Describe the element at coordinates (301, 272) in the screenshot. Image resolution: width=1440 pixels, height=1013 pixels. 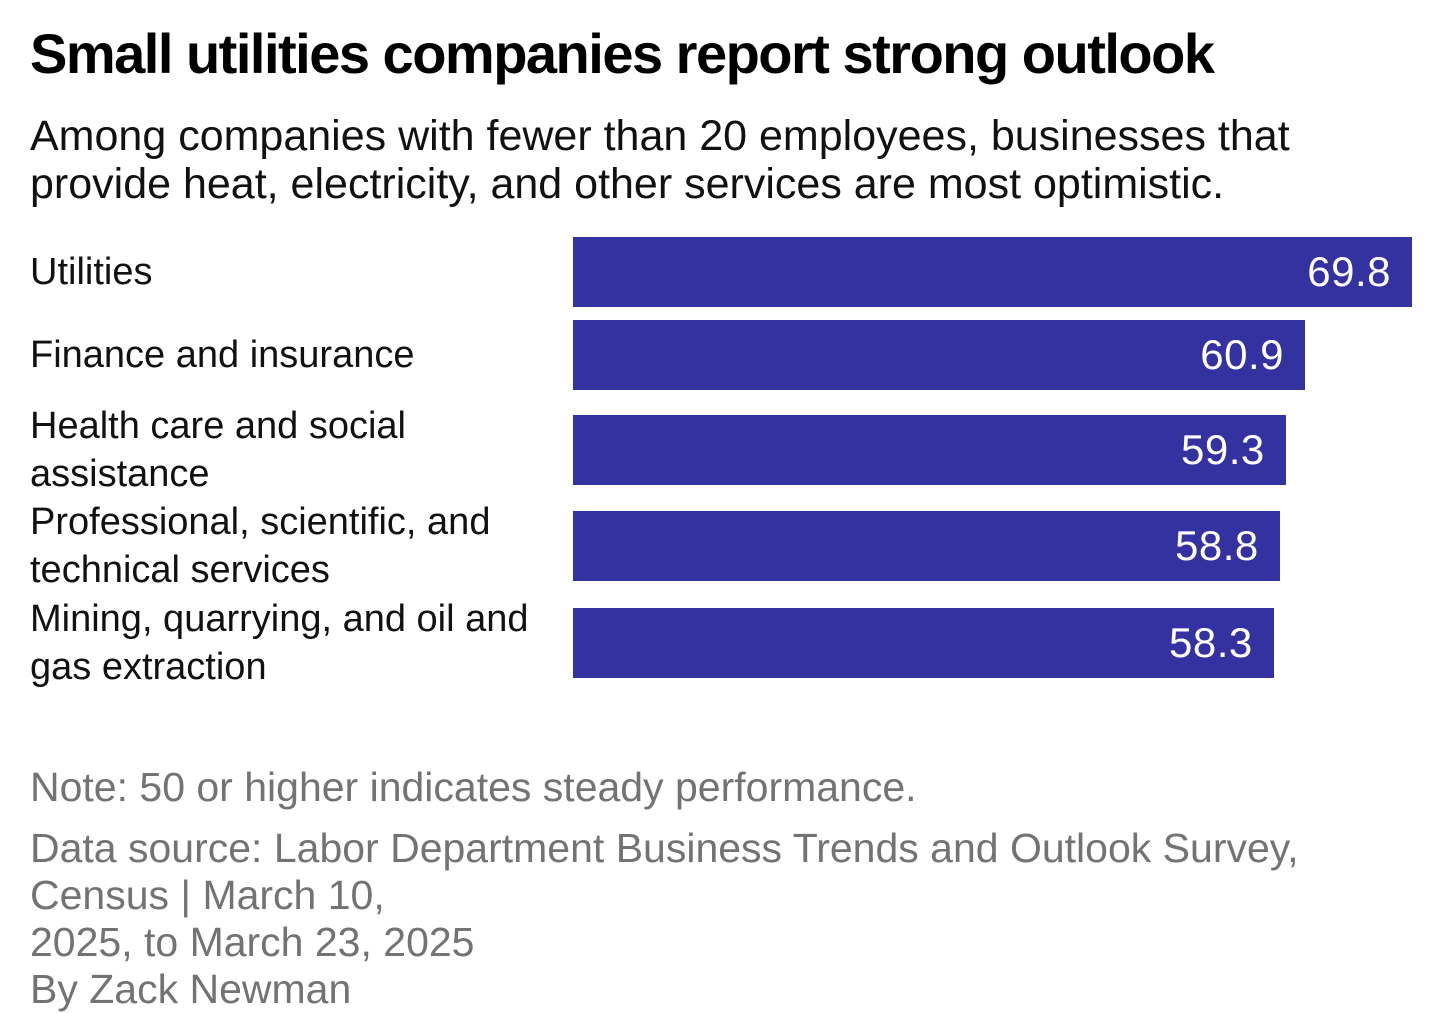
I see `category-label: Utilities` at that location.